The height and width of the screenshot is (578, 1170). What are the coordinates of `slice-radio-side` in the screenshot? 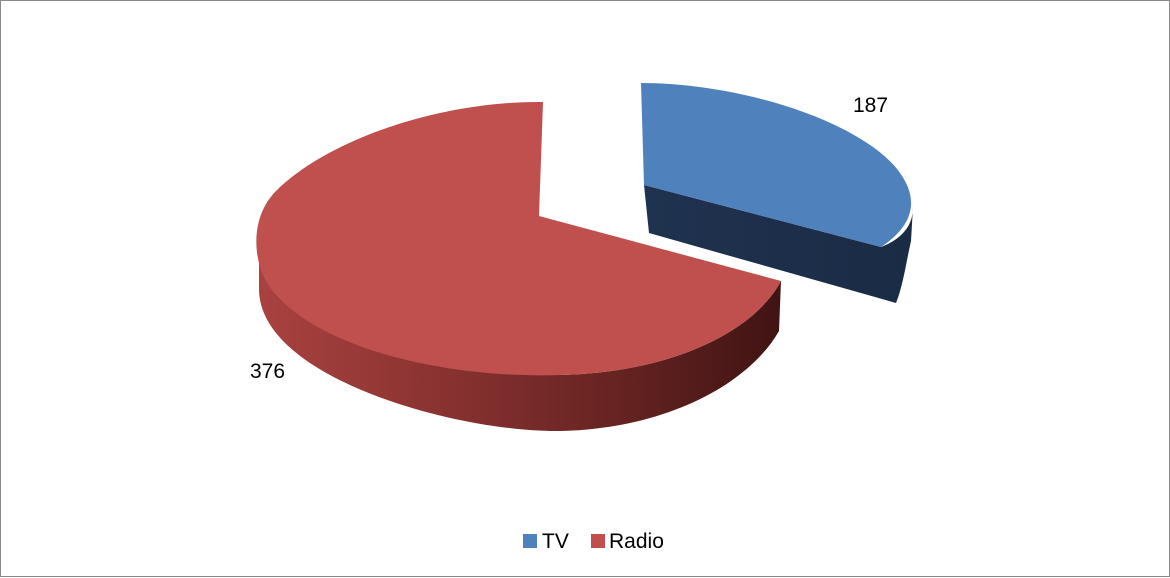 It's located at (520, 335).